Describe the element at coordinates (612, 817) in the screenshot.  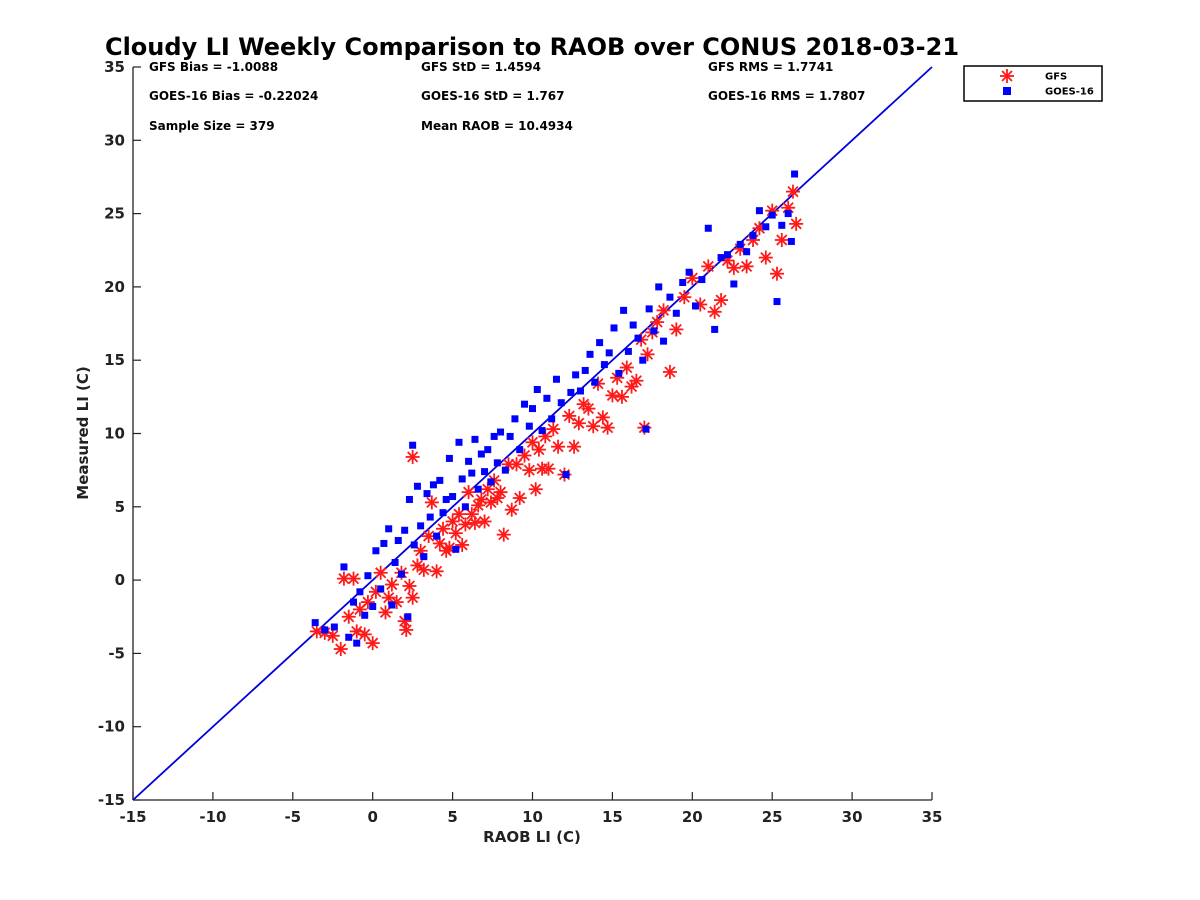
I see `x-tick-label: 15` at that location.